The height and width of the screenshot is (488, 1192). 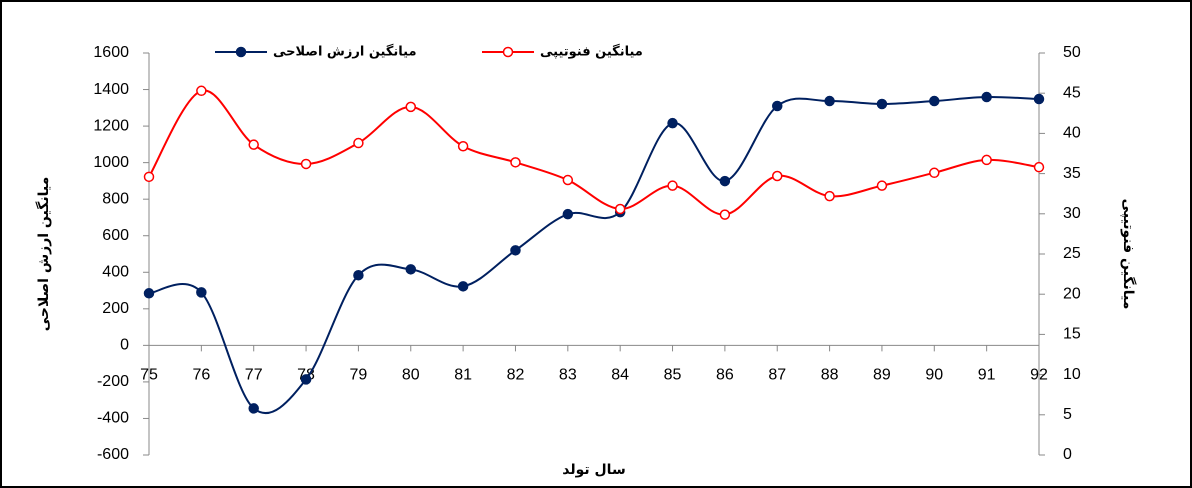 What do you see at coordinates (1072, 92) in the screenshot?
I see `y2-tick-label: 45` at bounding box center [1072, 92].